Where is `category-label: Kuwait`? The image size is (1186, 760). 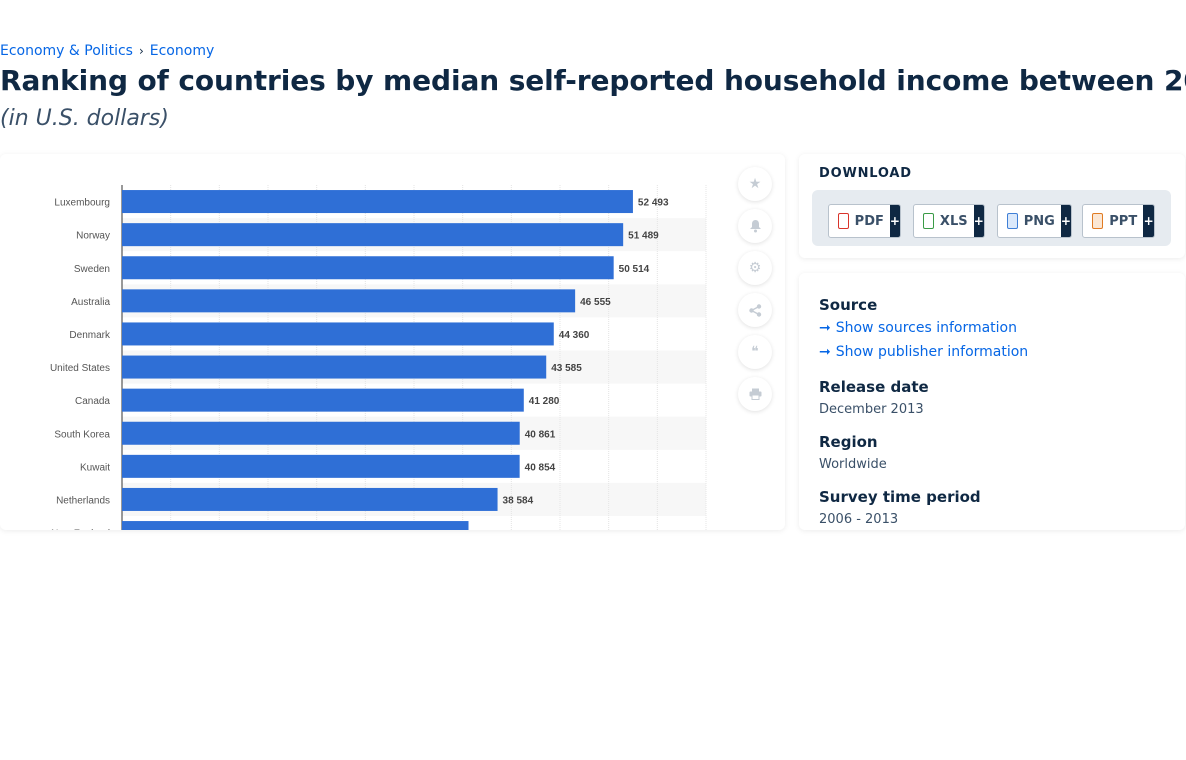
category-label: Kuwait is located at coordinates (95, 467).